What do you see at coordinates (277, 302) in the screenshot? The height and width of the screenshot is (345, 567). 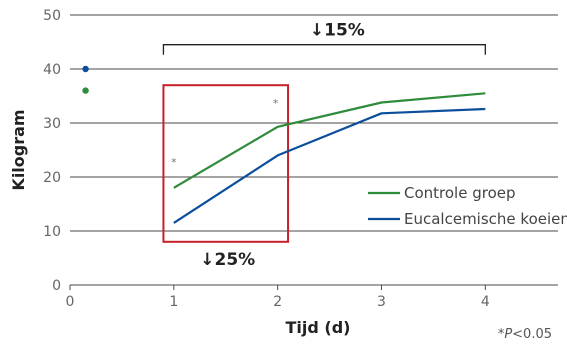 I see `x-tick-label-2: 2` at bounding box center [277, 302].